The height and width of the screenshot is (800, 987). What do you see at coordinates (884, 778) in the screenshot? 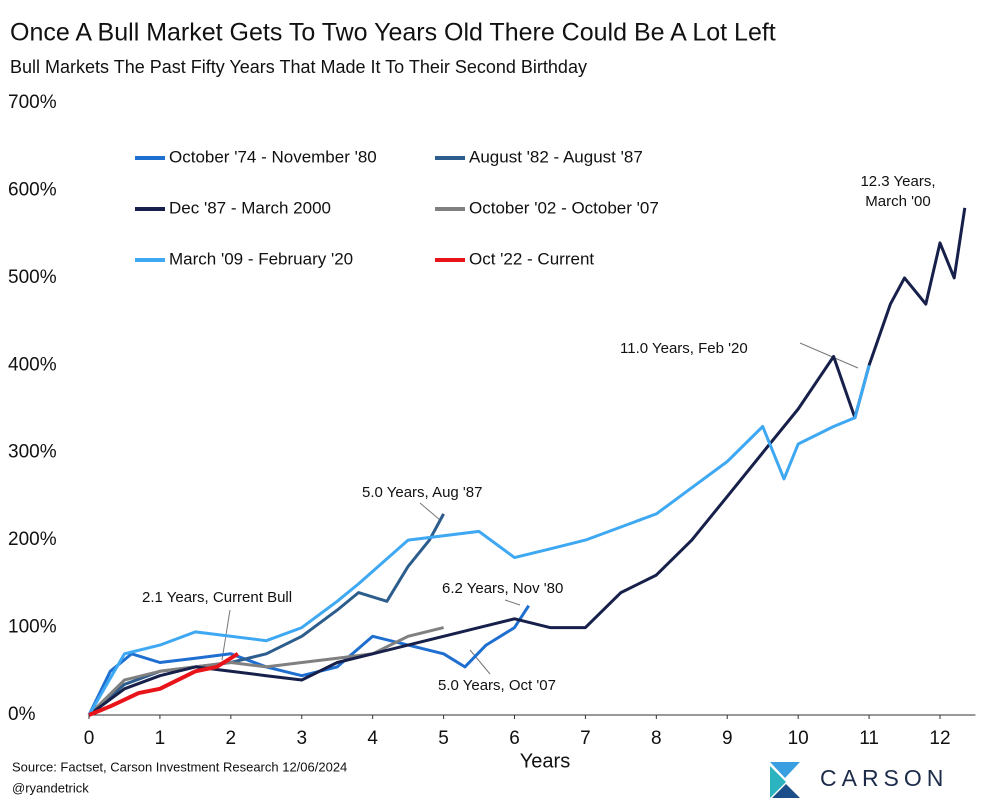
I see `logo: CARSON` at bounding box center [884, 778].